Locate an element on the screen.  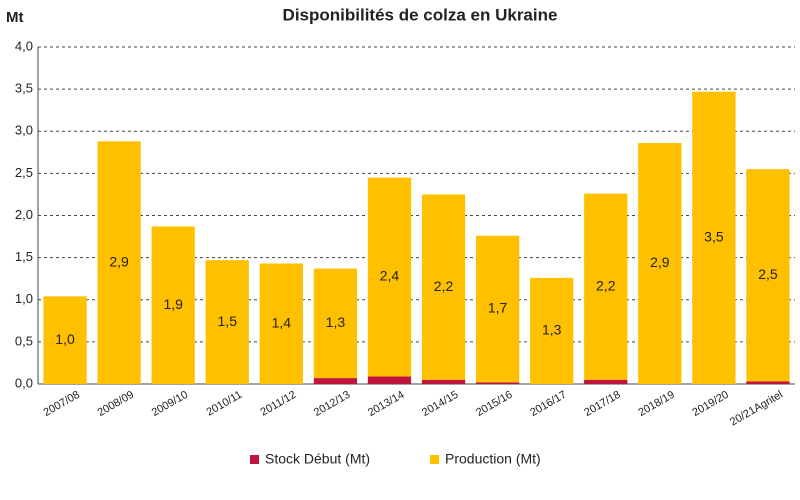
x-tick-label: 2015/16 is located at coordinates (494, 404).